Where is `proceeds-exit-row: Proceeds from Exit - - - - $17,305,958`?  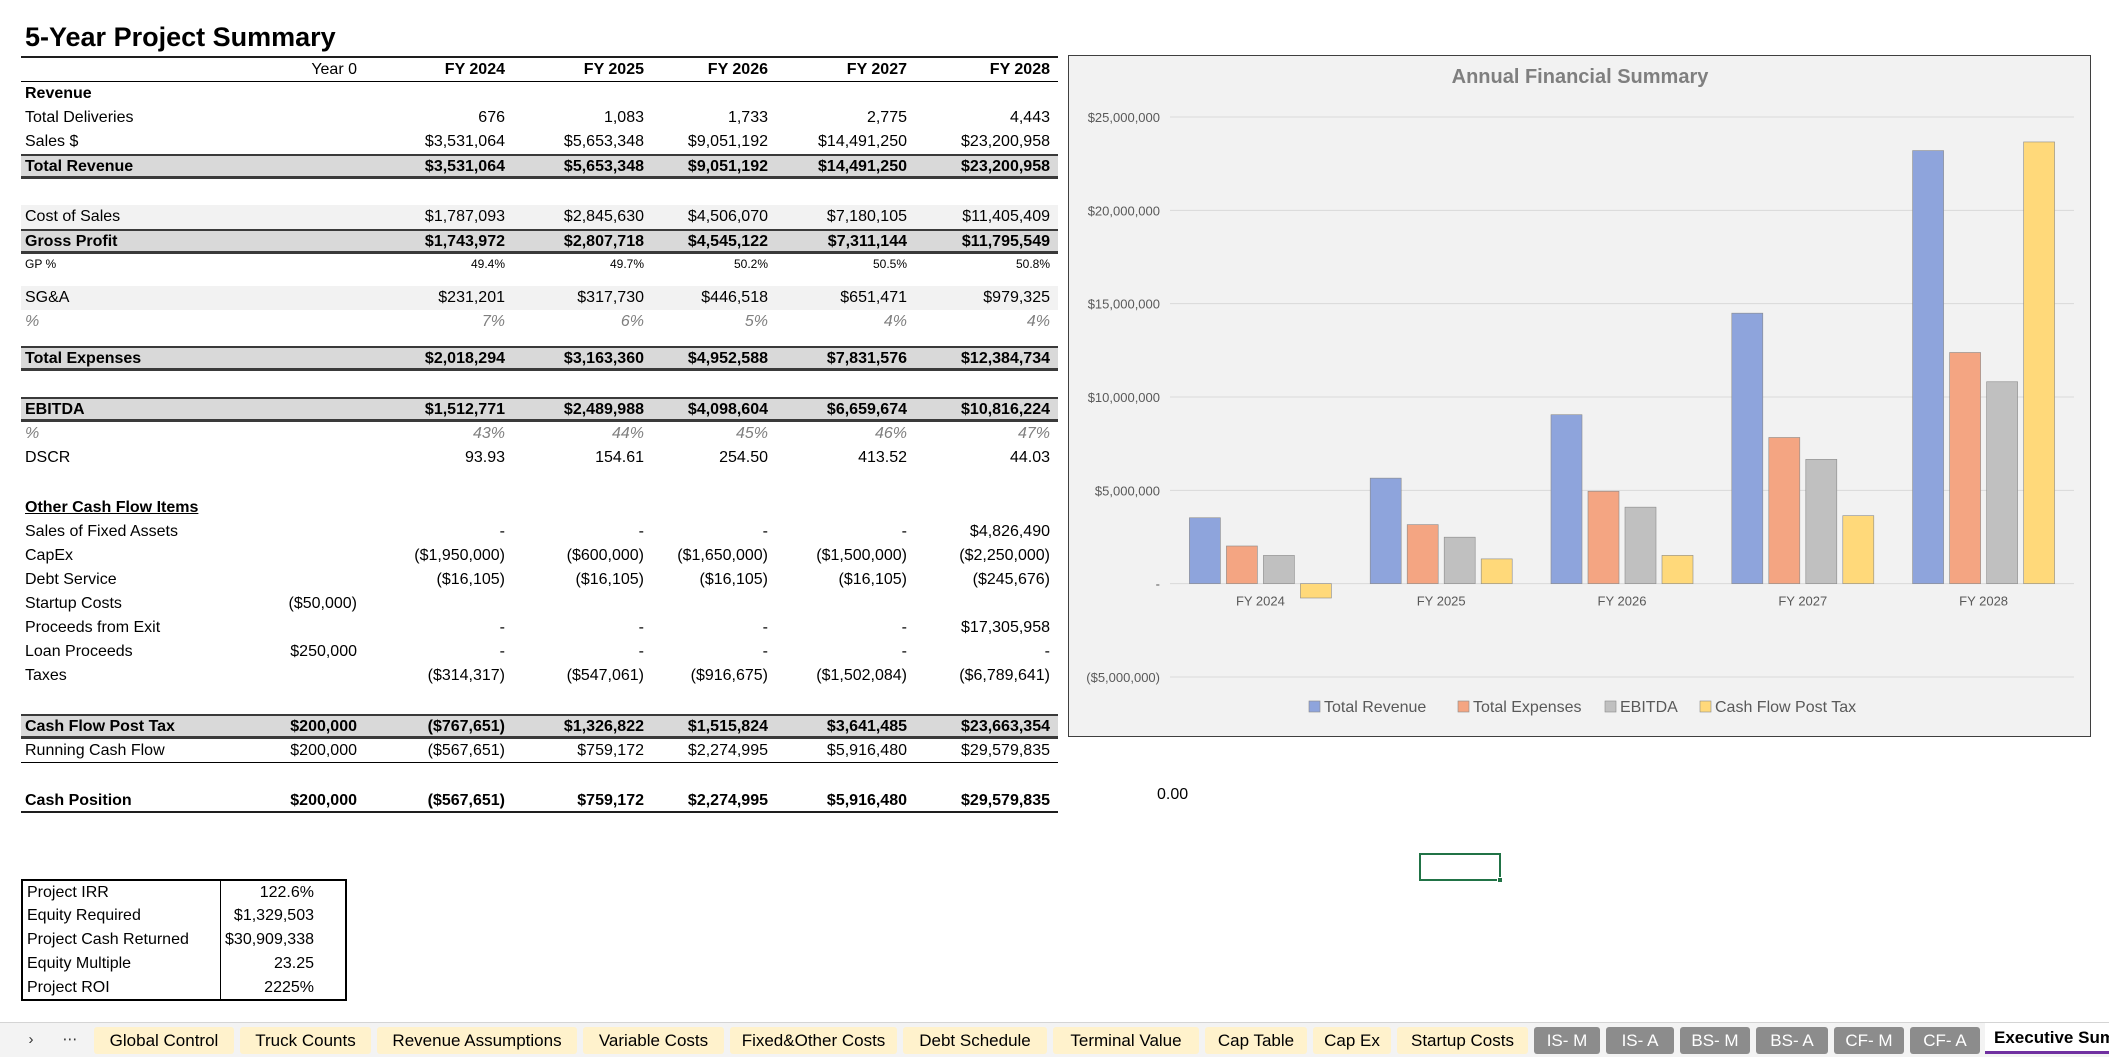 proceeds-exit-row: Proceeds from Exit - - - - $17,305,958 is located at coordinates (539, 628).